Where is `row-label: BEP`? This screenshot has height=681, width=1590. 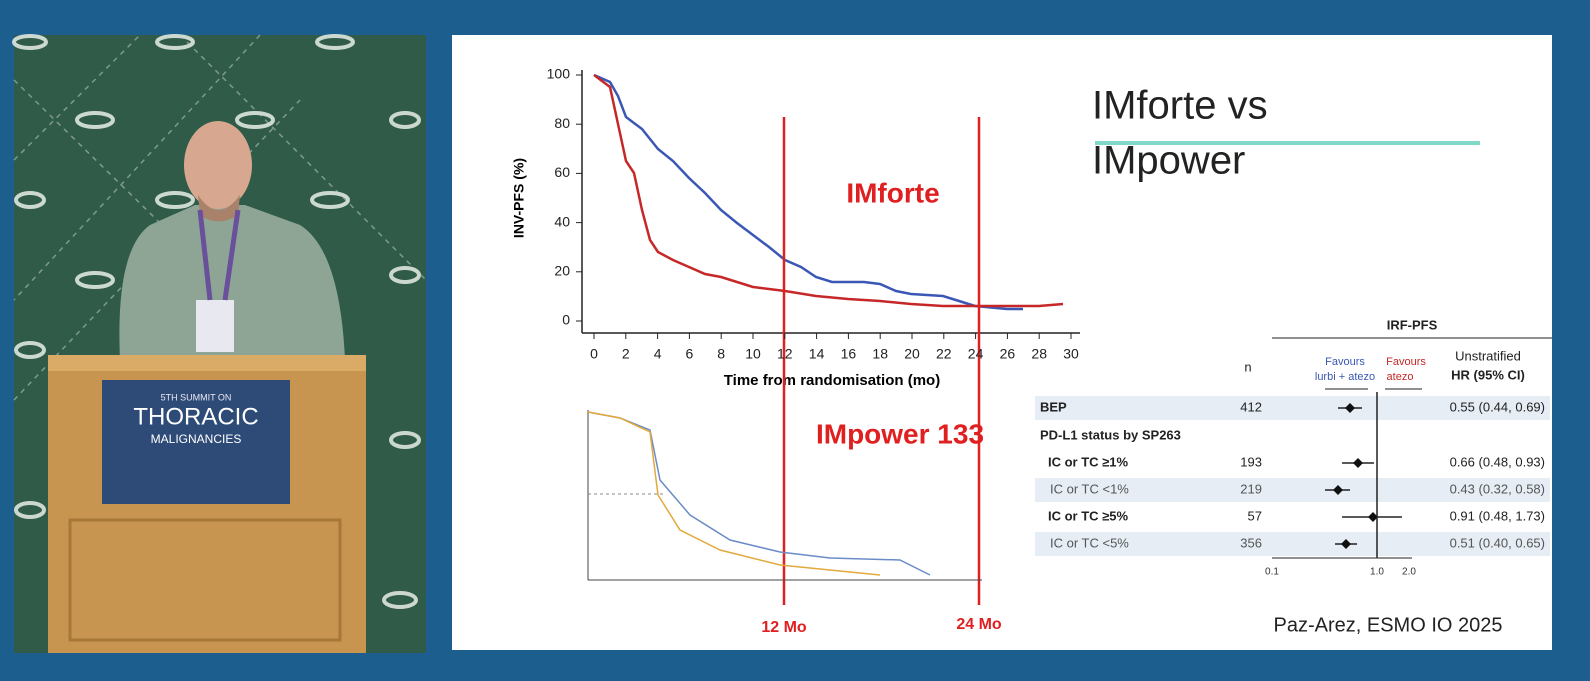 row-label: BEP is located at coordinates (1053, 406).